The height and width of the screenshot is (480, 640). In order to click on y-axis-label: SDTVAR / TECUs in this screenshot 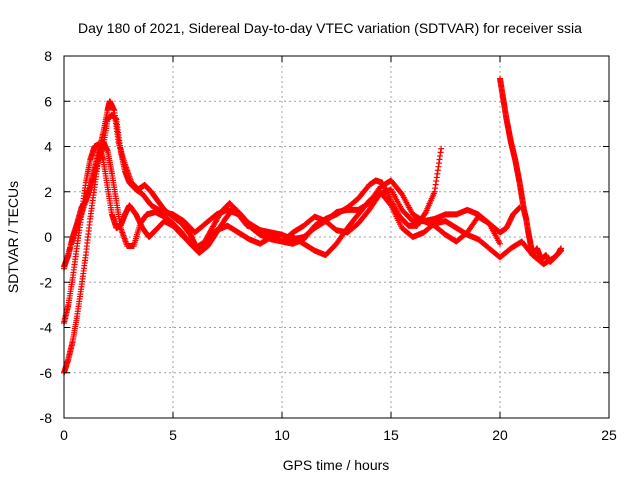, I will do `click(13, 237)`.